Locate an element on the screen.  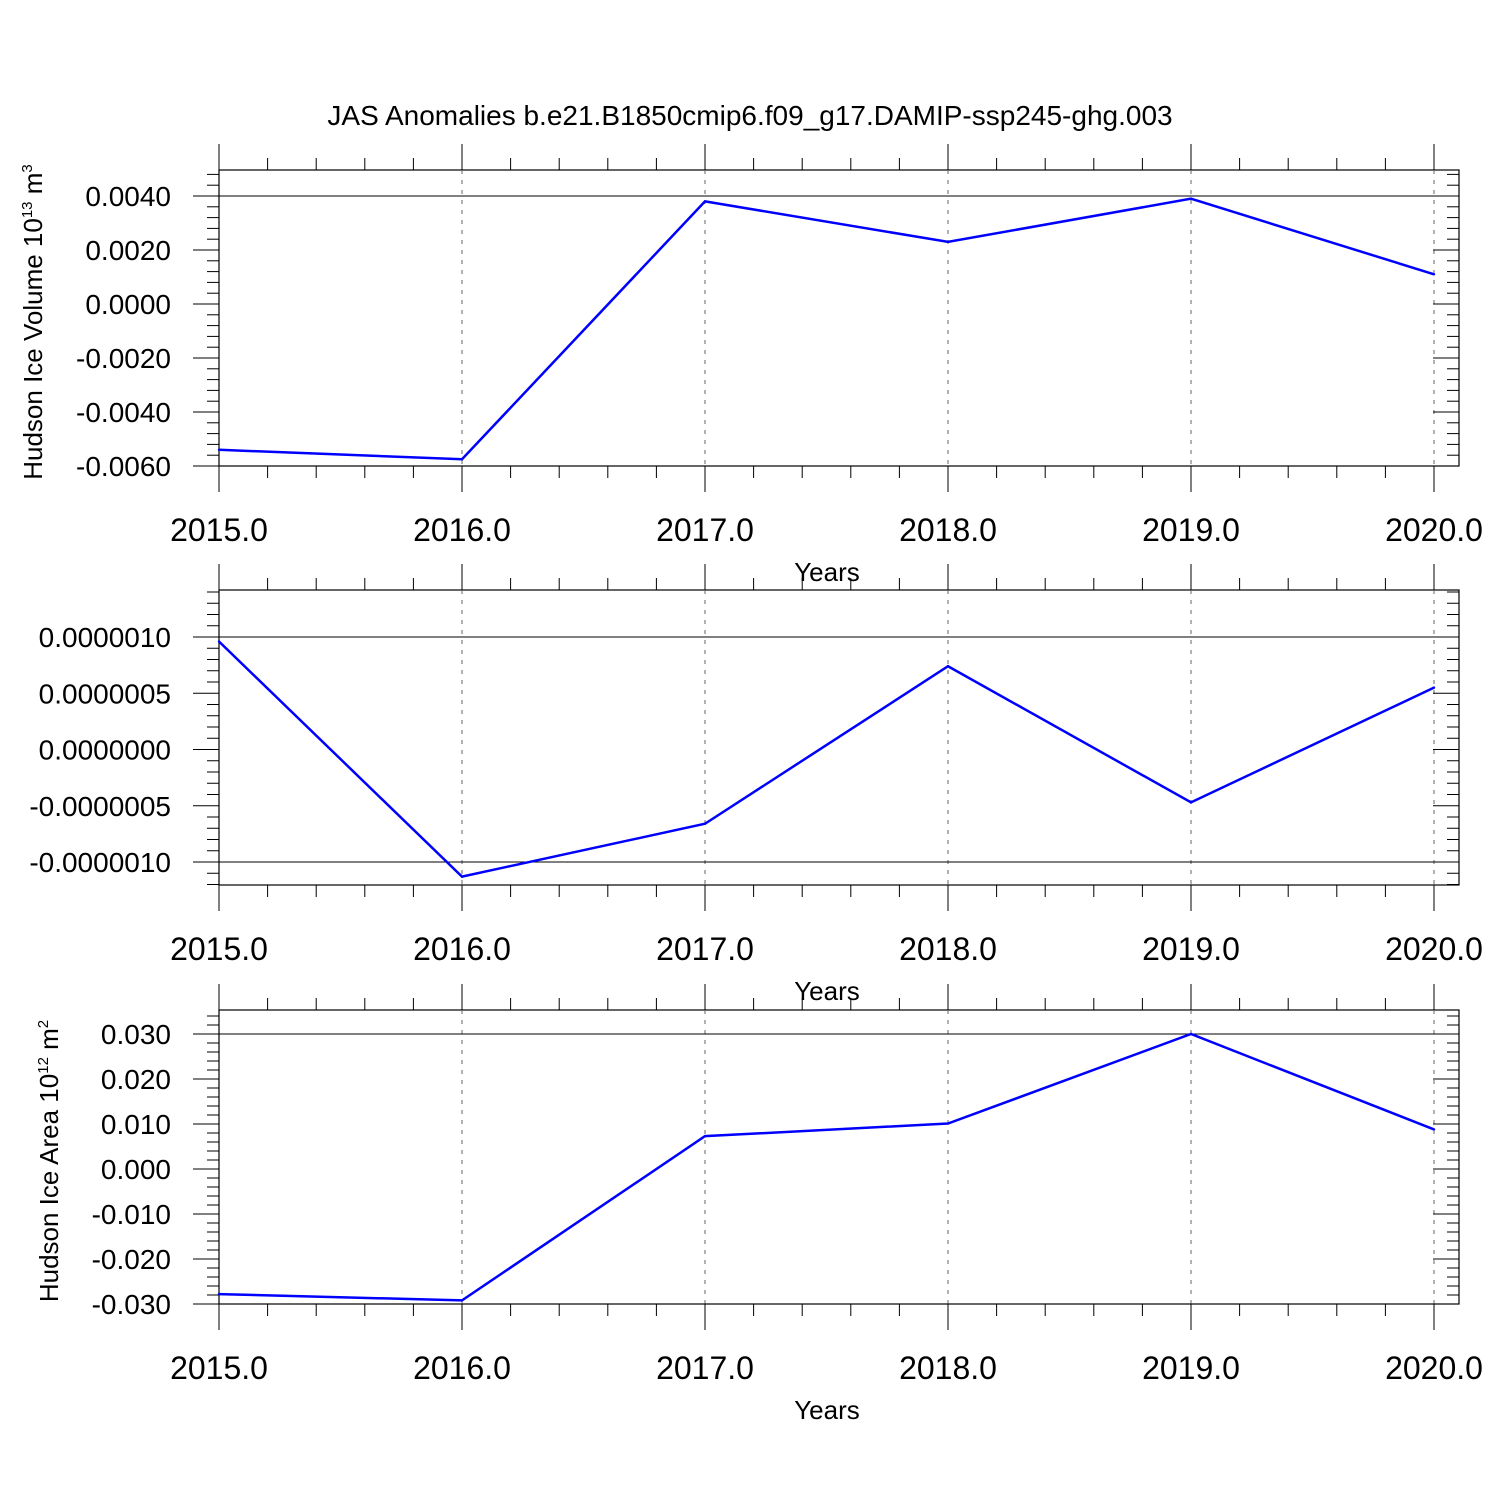
y-tick-label: 0.0000010 is located at coordinates (105, 637).